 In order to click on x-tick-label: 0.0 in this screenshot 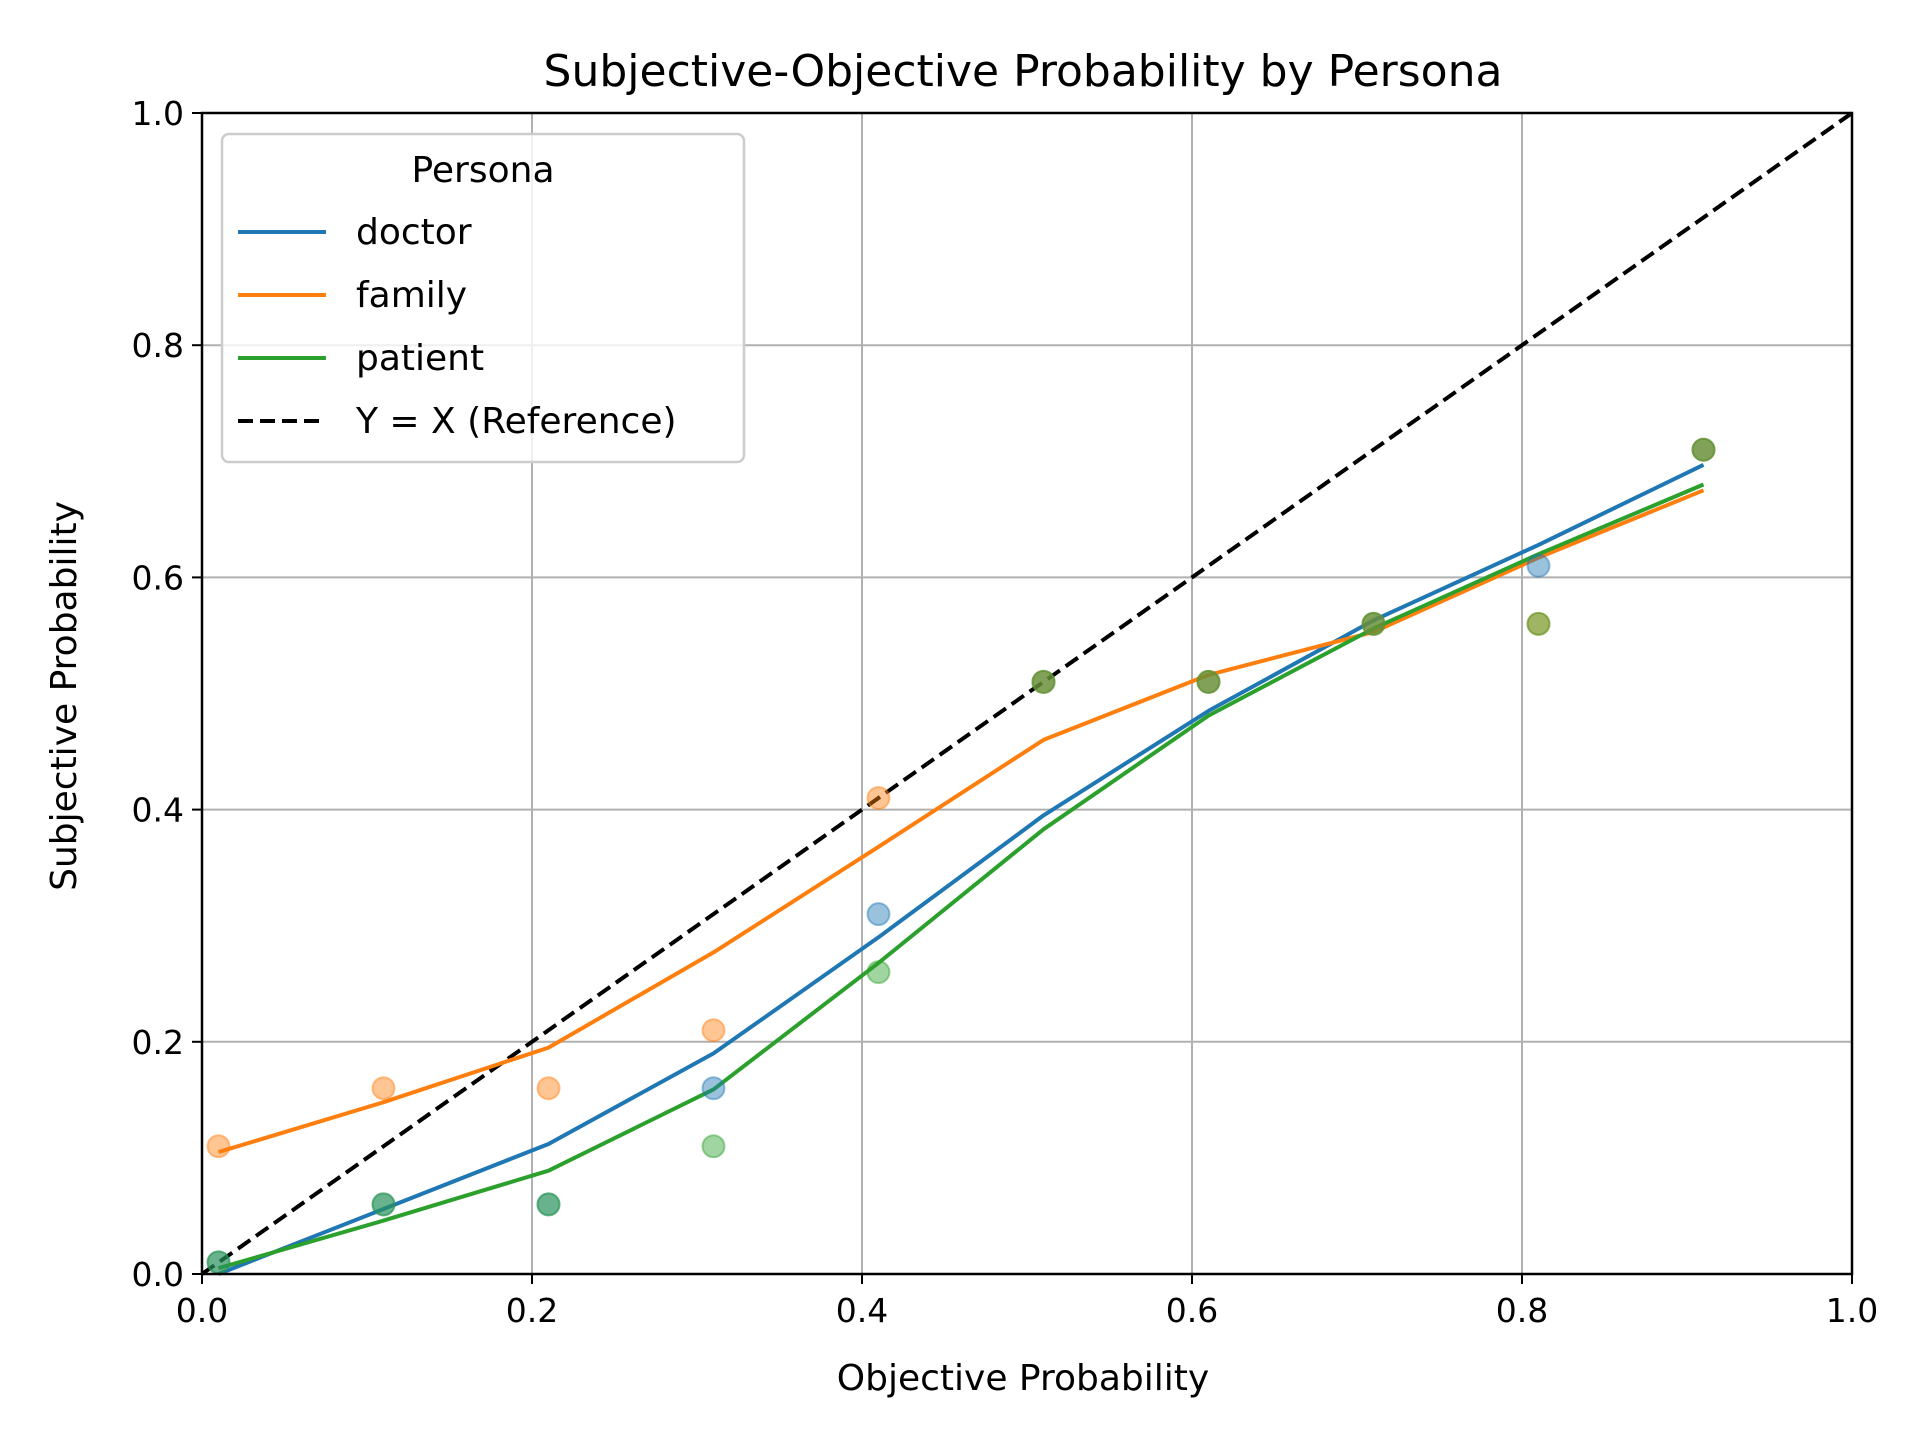, I will do `click(202, 1310)`.